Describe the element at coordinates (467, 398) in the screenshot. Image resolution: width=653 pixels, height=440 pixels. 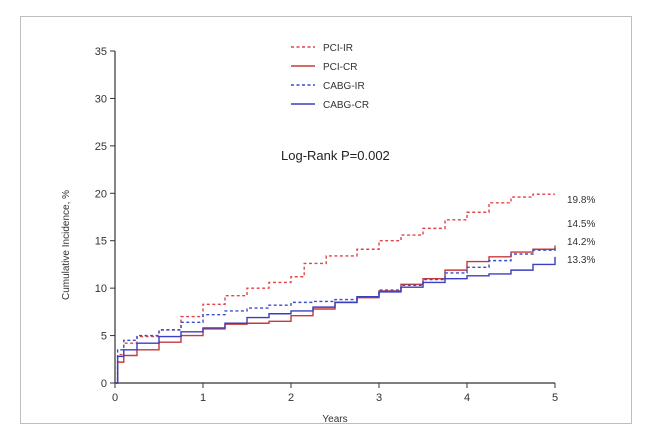
I see `x-tick-label: 4` at that location.